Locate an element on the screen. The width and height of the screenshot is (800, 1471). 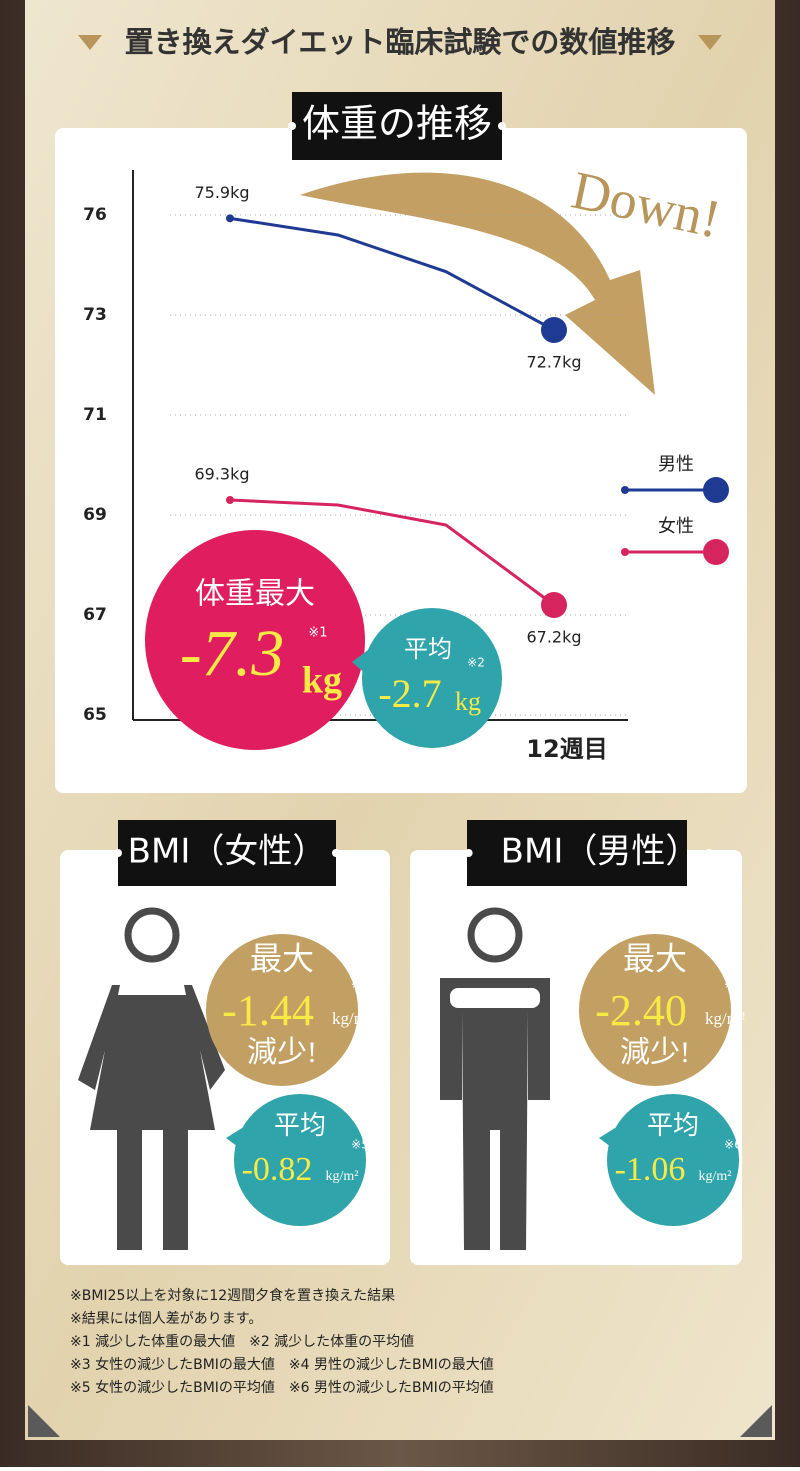
bmi-max-value: -2.40 is located at coordinates (641, 1010).